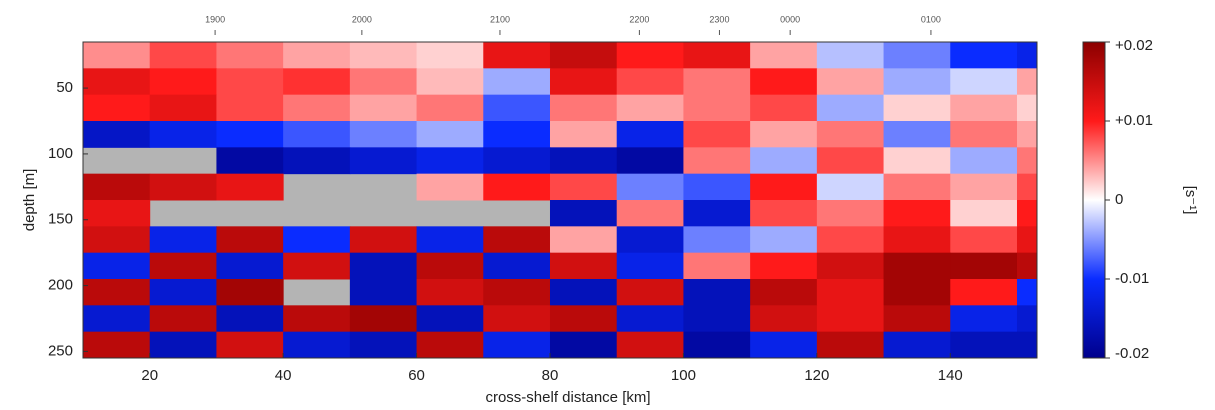  What do you see at coordinates (64, 87) in the screenshot?
I see `y-tick-label: 50` at bounding box center [64, 87].